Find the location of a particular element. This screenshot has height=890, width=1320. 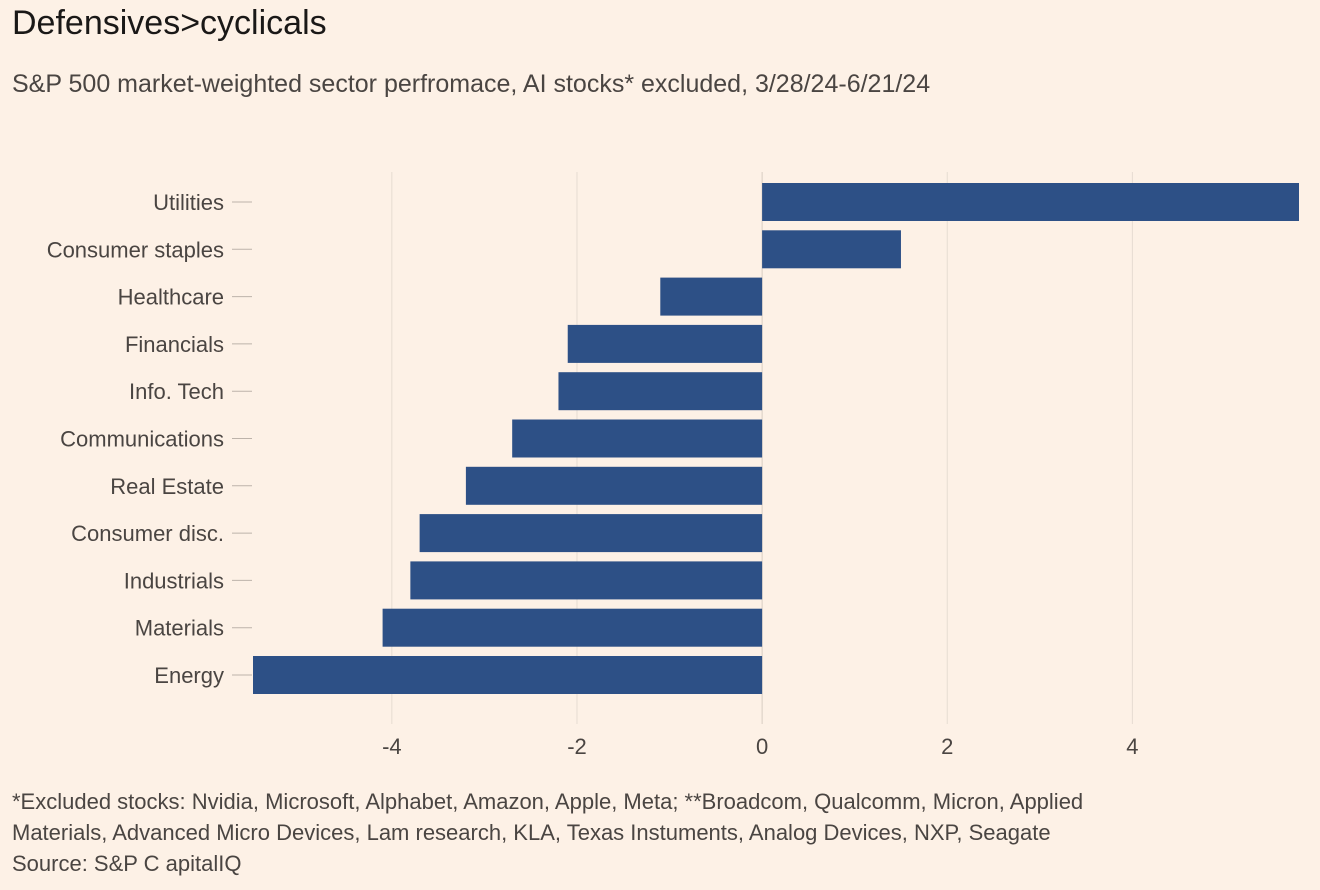

bar-real-estate is located at coordinates (614, 485).